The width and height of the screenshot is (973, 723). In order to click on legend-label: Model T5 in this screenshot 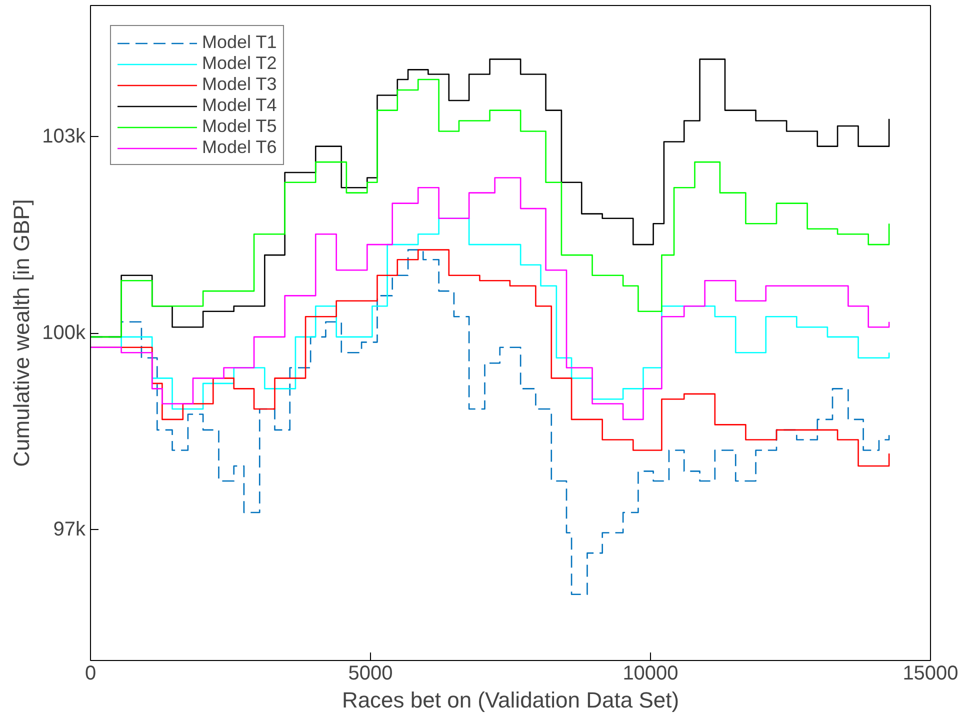, I will do `click(239, 126)`.